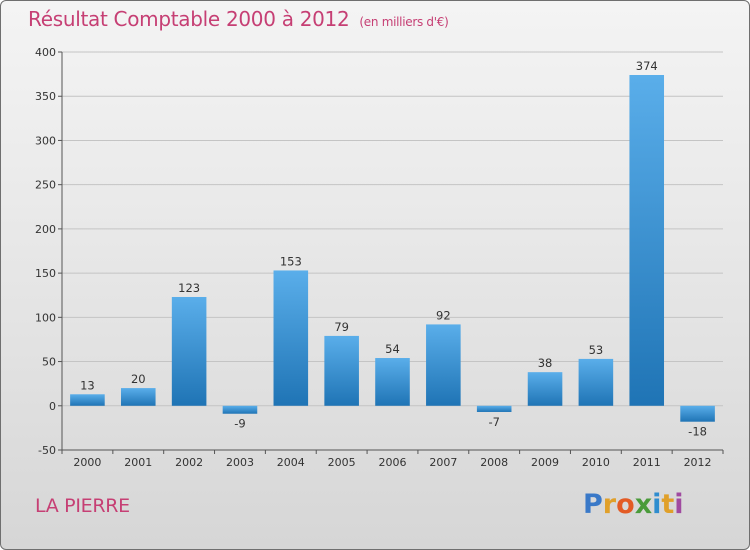 The height and width of the screenshot is (550, 750). I want to click on x-tick-label: 2008, so click(494, 462).